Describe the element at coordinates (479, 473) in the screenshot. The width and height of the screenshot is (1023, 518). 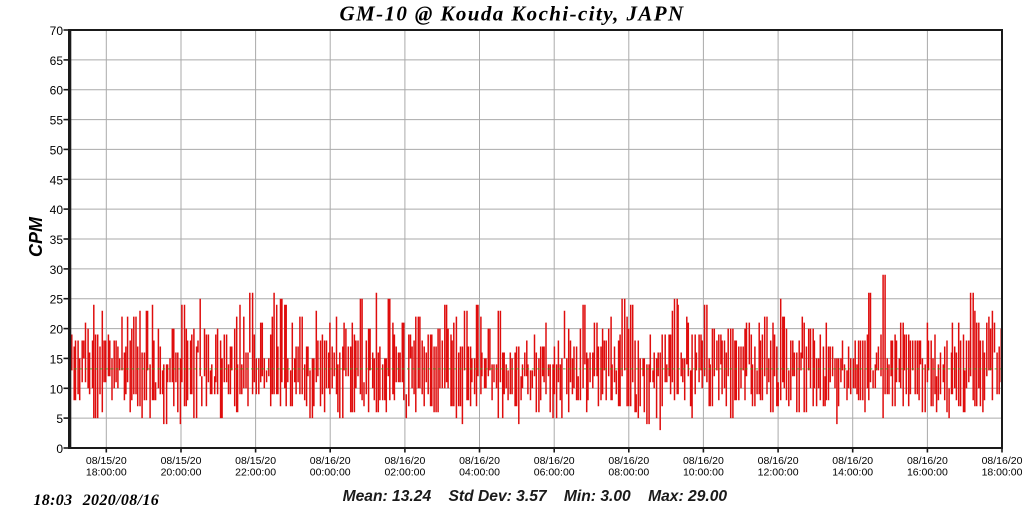
I see `svg-text: 04:00:00` at that location.